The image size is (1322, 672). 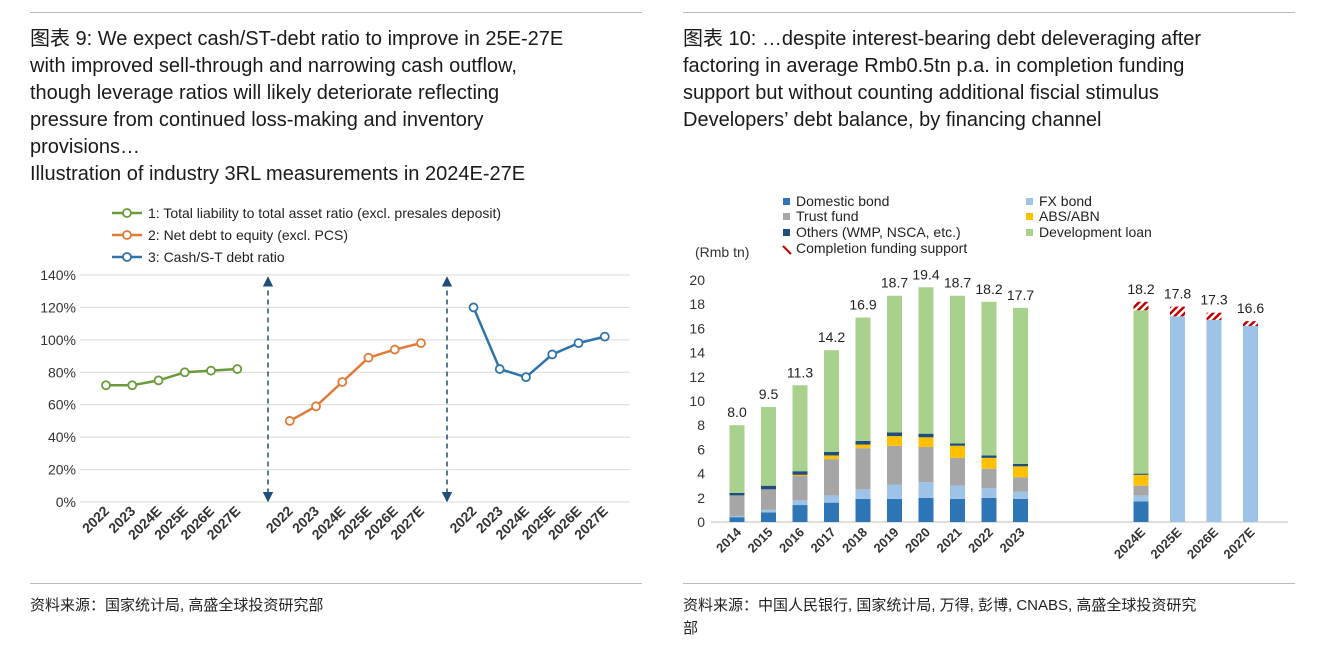 What do you see at coordinates (831, 337) in the screenshot?
I see `total-label: 14.2` at bounding box center [831, 337].